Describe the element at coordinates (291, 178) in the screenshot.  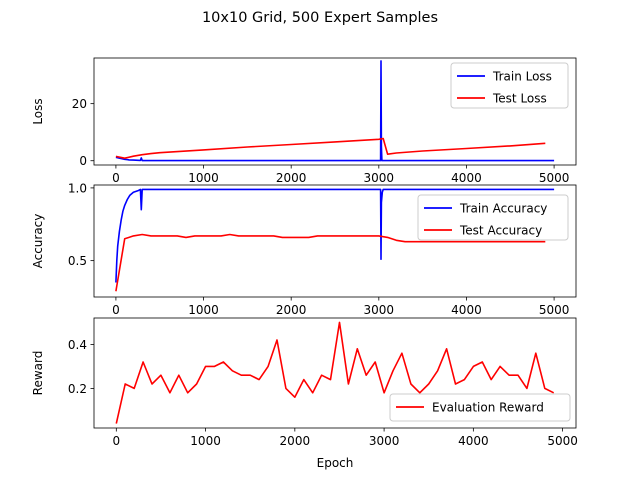
I see `x-tick-label-loss-2: 2000` at that location.